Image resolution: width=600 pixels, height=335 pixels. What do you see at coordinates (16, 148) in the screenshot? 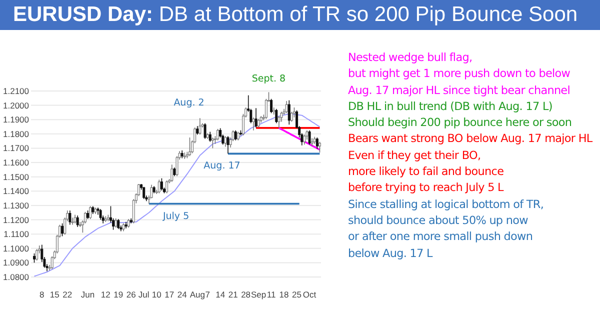
I see `y-tick-label: 1.1700` at bounding box center [16, 148].